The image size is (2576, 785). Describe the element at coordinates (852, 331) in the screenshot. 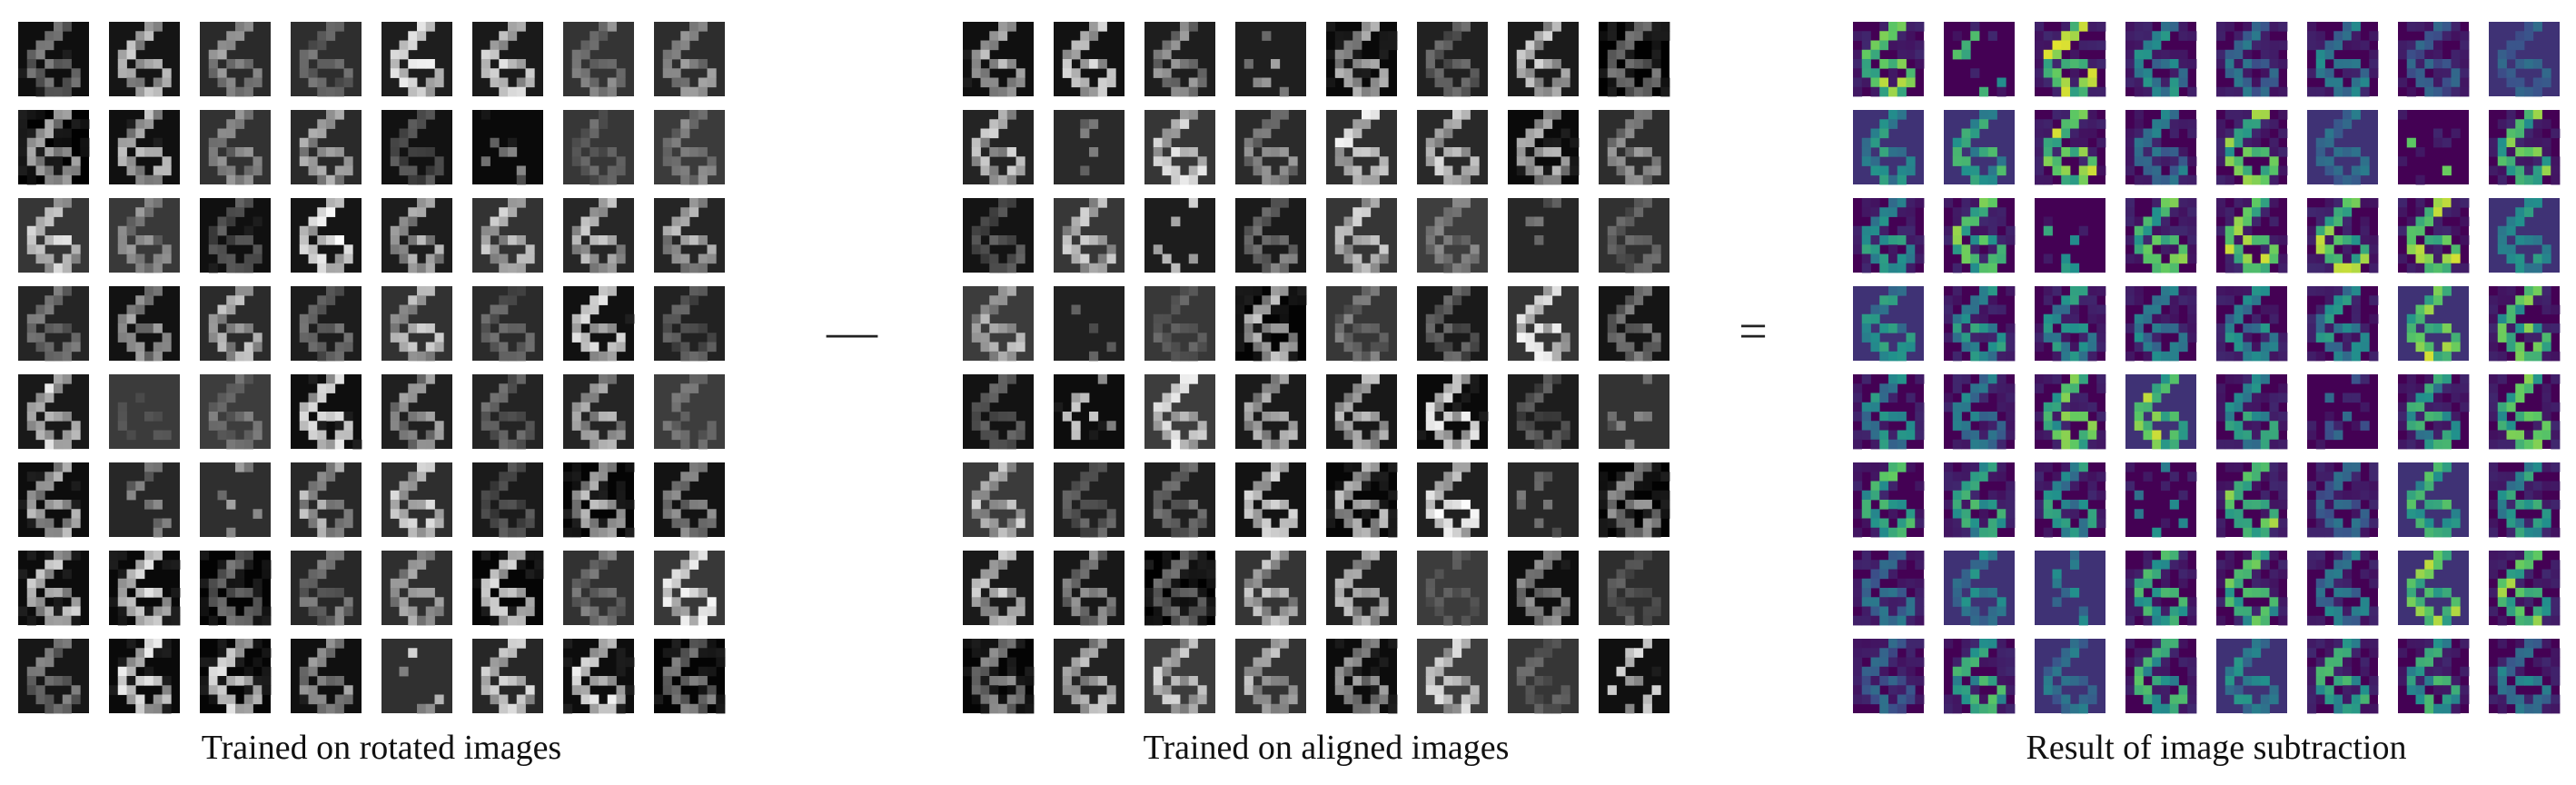

I see `minus-operator: —` at that location.